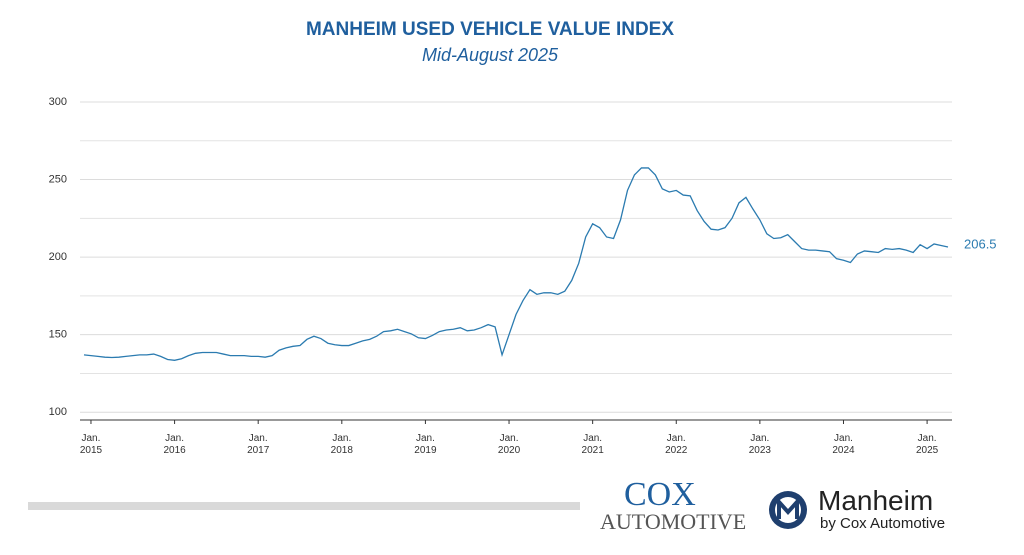  What do you see at coordinates (490, 55) in the screenshot?
I see `chart-subtitle: Mid-August 2025` at bounding box center [490, 55].